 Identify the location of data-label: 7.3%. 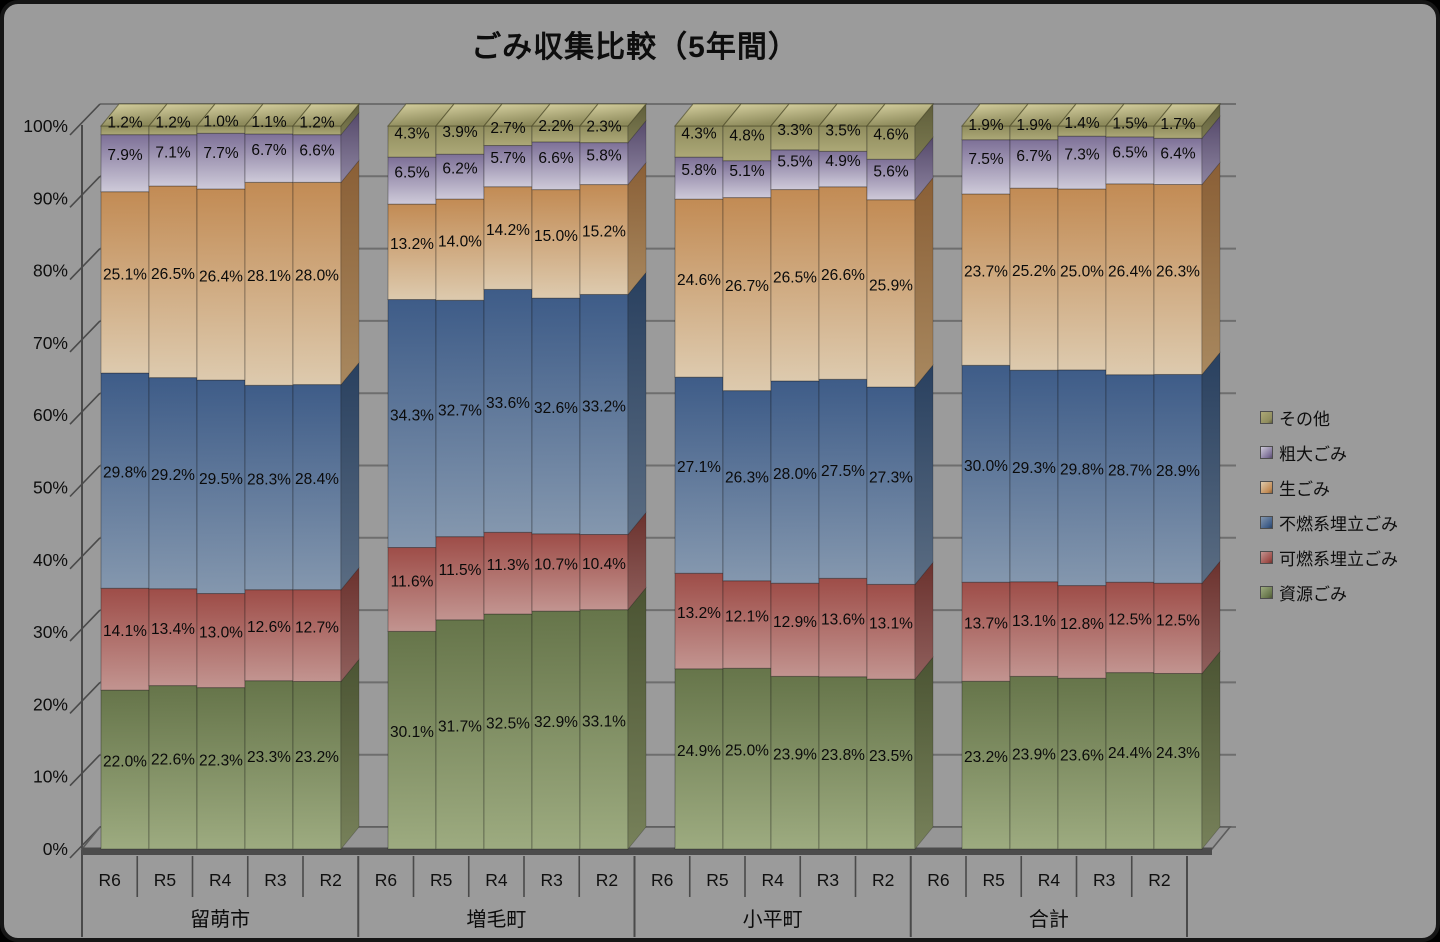
(1082, 155).